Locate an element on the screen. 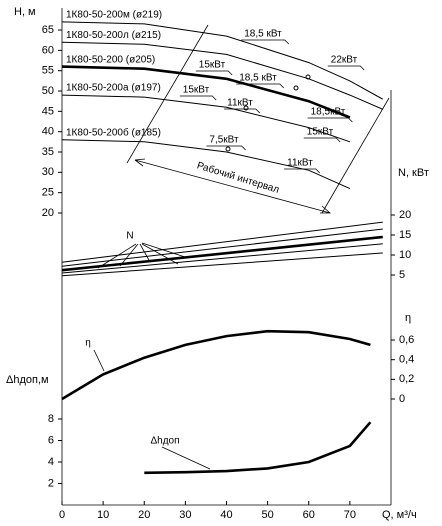 This screenshot has width=442, height=526. x-tick-label: 10 is located at coordinates (103, 515).